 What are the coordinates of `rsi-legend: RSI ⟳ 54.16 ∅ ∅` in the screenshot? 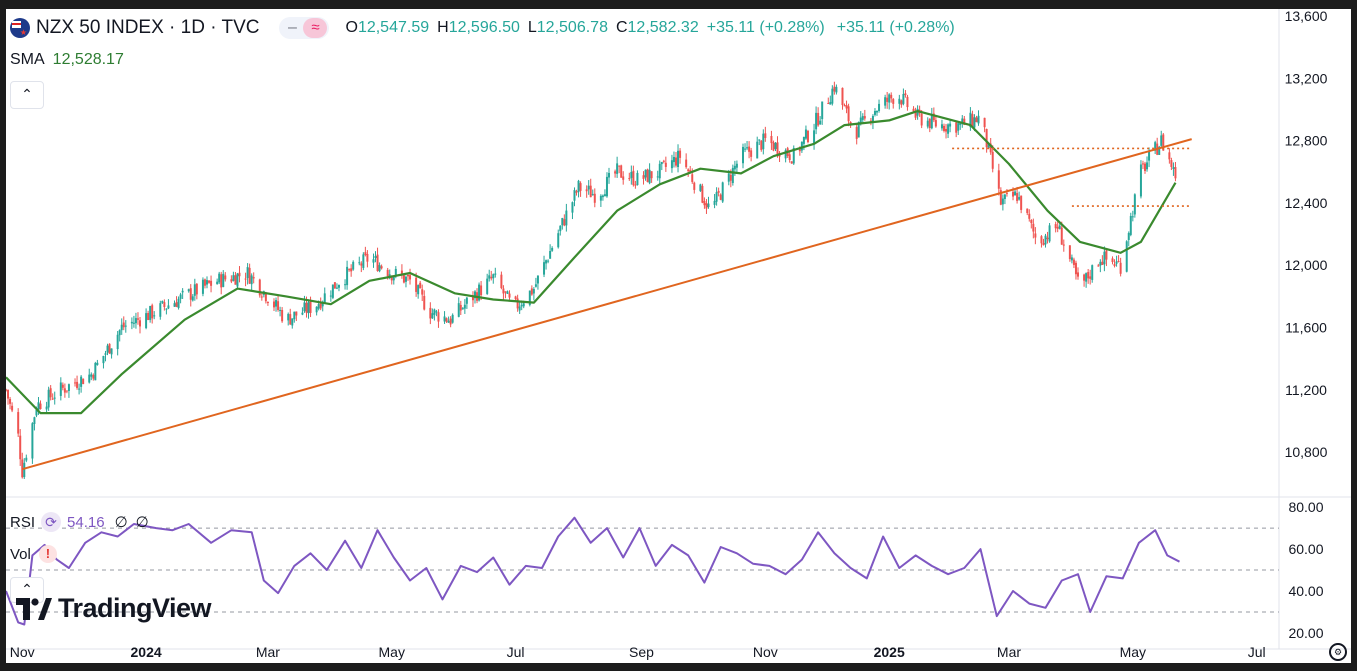 It's located at (83, 522).